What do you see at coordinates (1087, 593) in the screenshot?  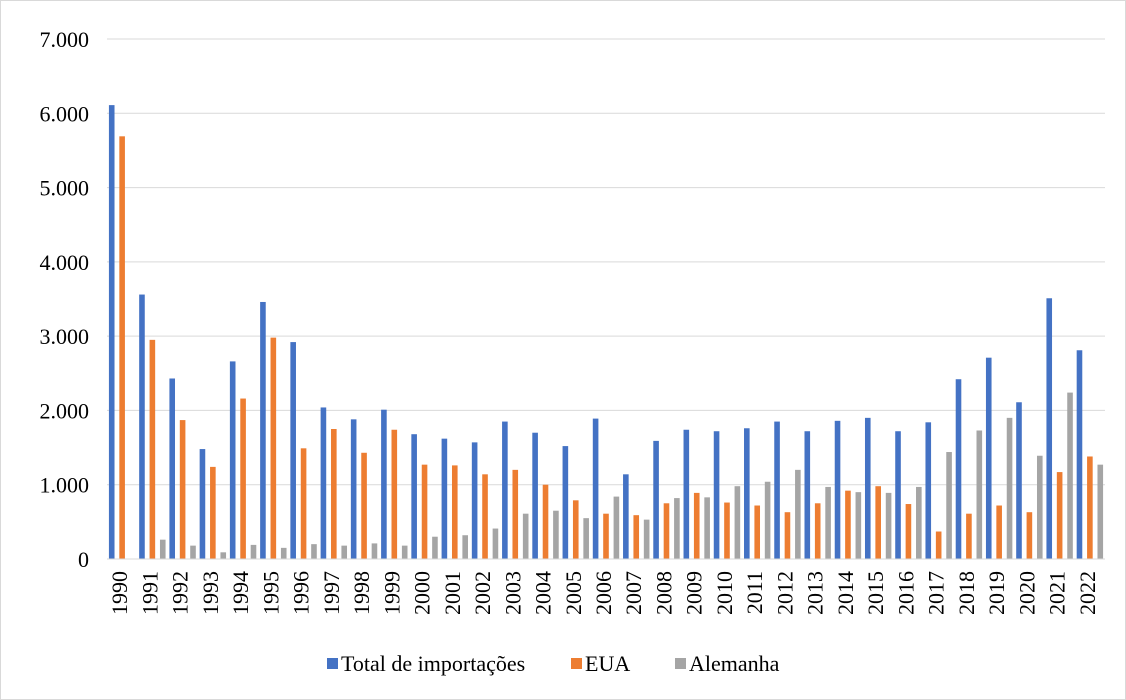 I see `x-tick-label: 2022` at bounding box center [1087, 593].